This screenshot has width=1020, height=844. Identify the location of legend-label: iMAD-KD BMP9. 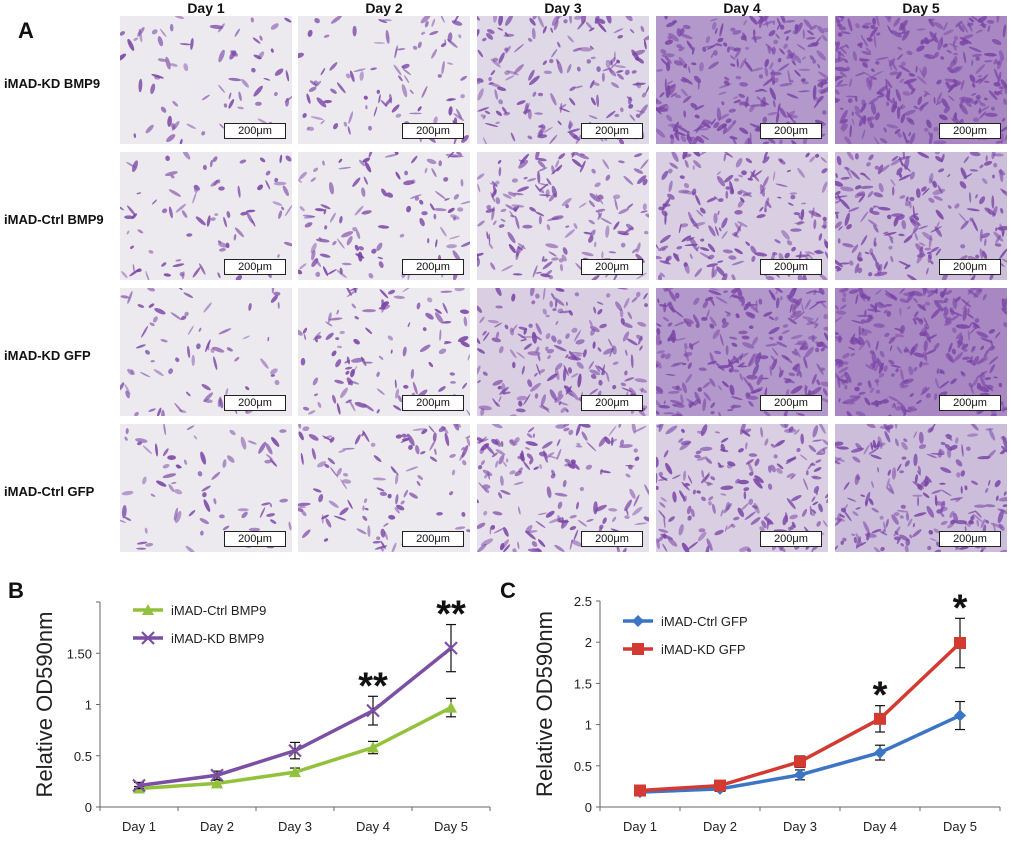
(217, 638).